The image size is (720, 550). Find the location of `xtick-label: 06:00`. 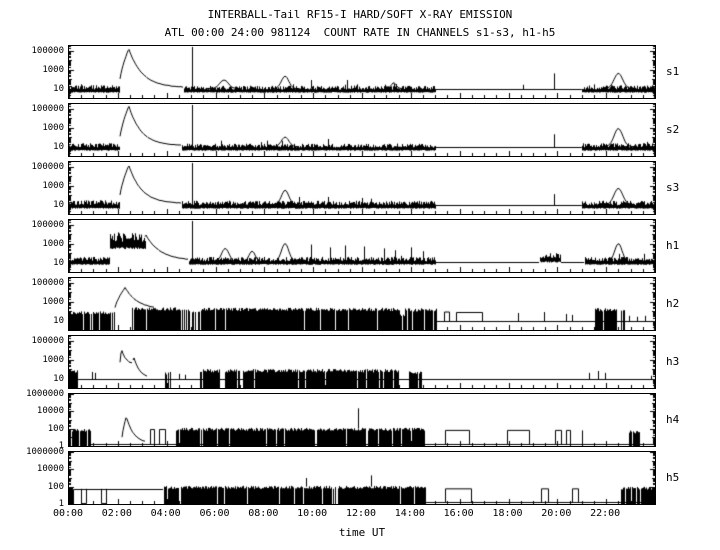

xtick-label: 06:00 is located at coordinates (214, 513).